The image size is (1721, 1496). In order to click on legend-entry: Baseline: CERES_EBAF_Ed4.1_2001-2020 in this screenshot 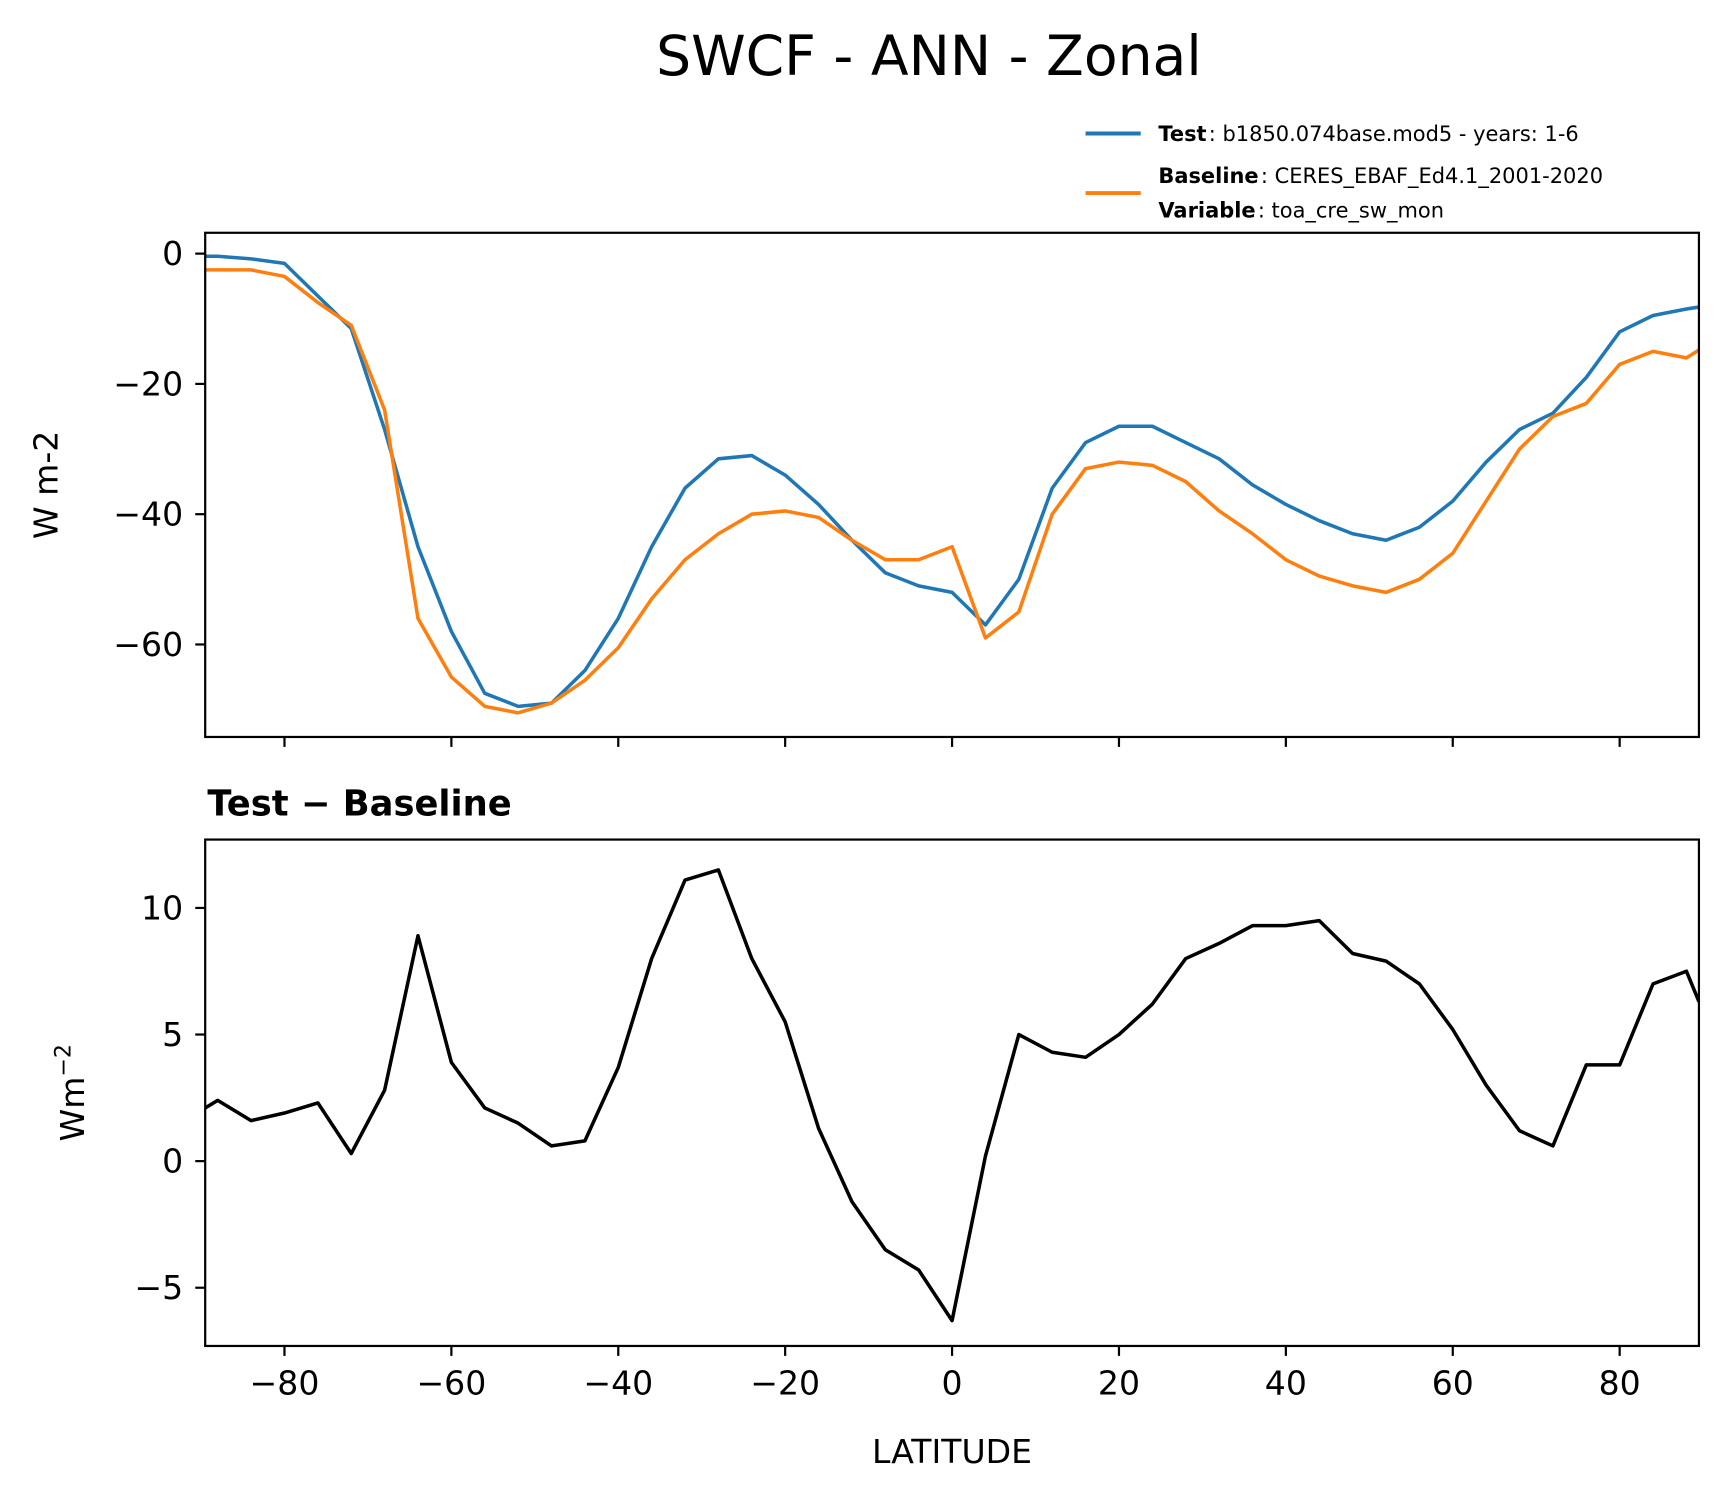, I will do `click(1380, 176)`.